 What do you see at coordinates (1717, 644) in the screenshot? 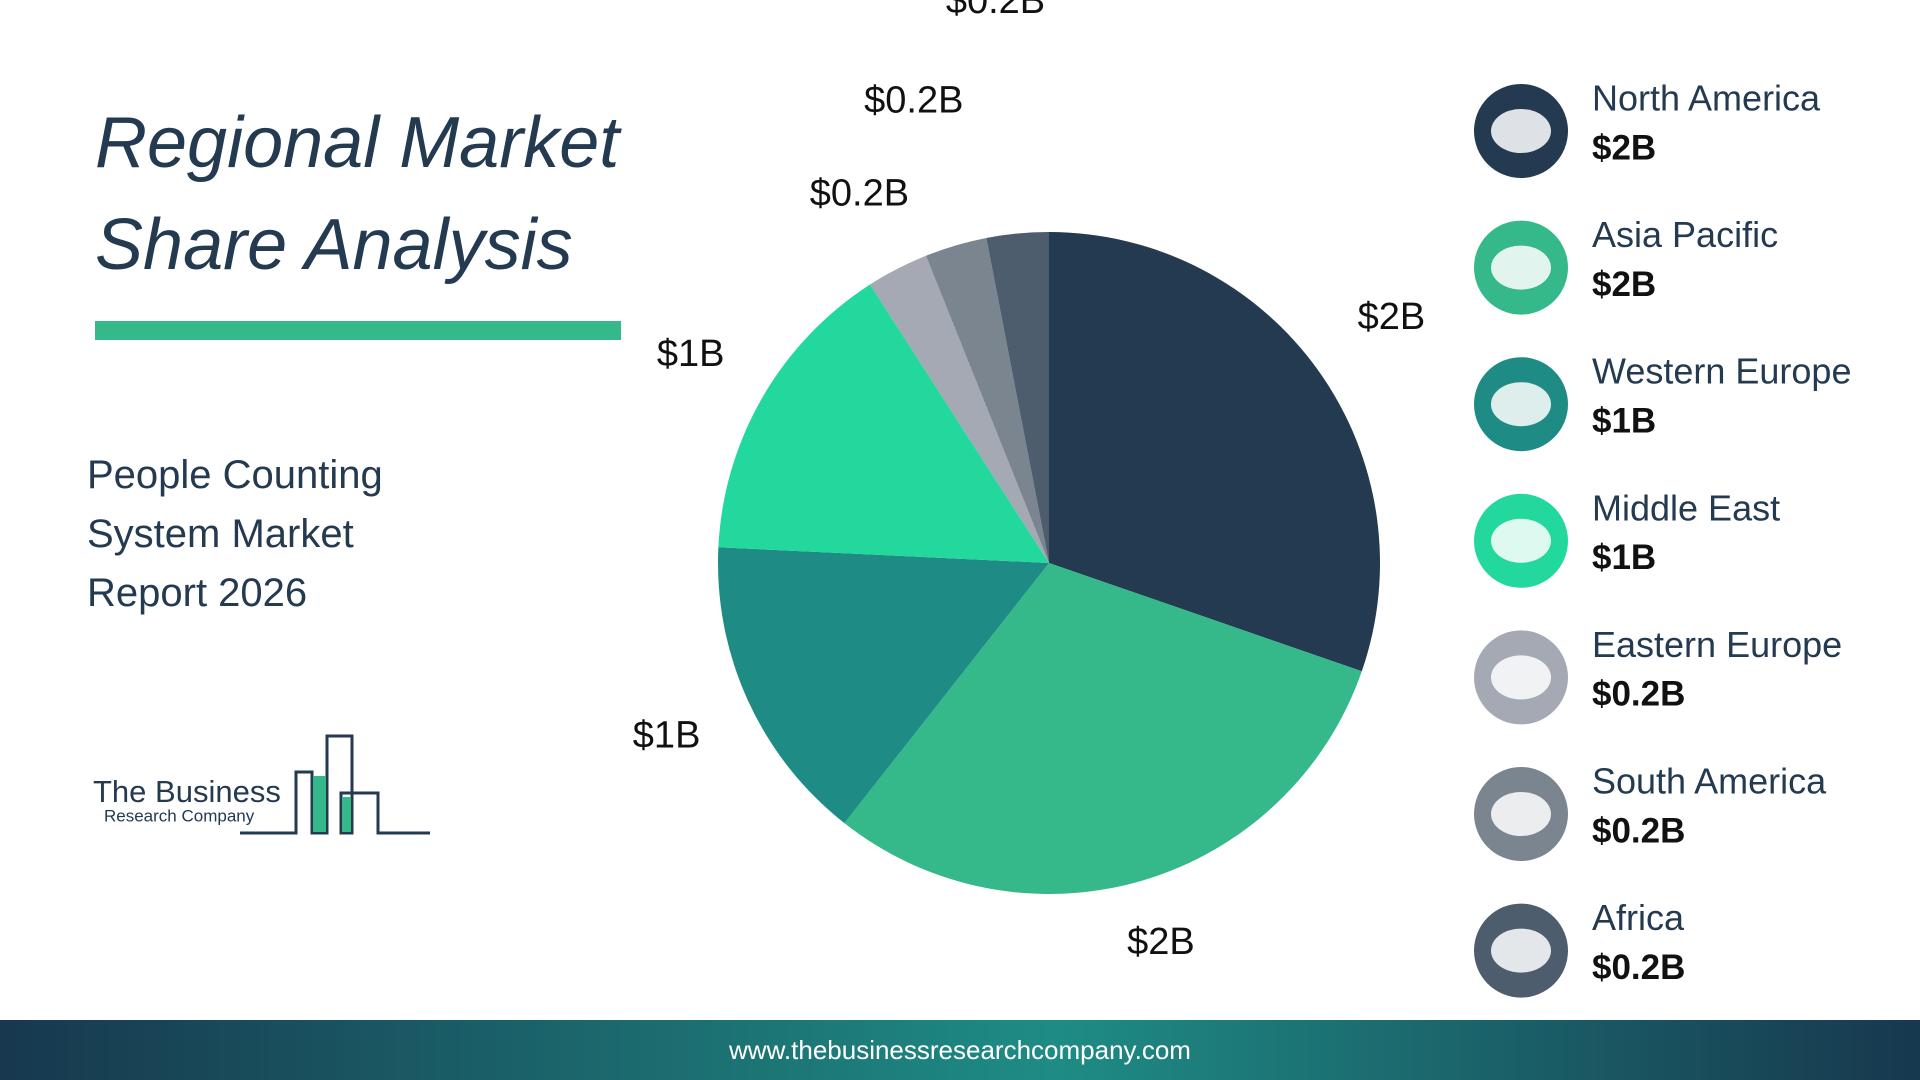
I see `legend-label: Eastern Europe` at bounding box center [1717, 644].